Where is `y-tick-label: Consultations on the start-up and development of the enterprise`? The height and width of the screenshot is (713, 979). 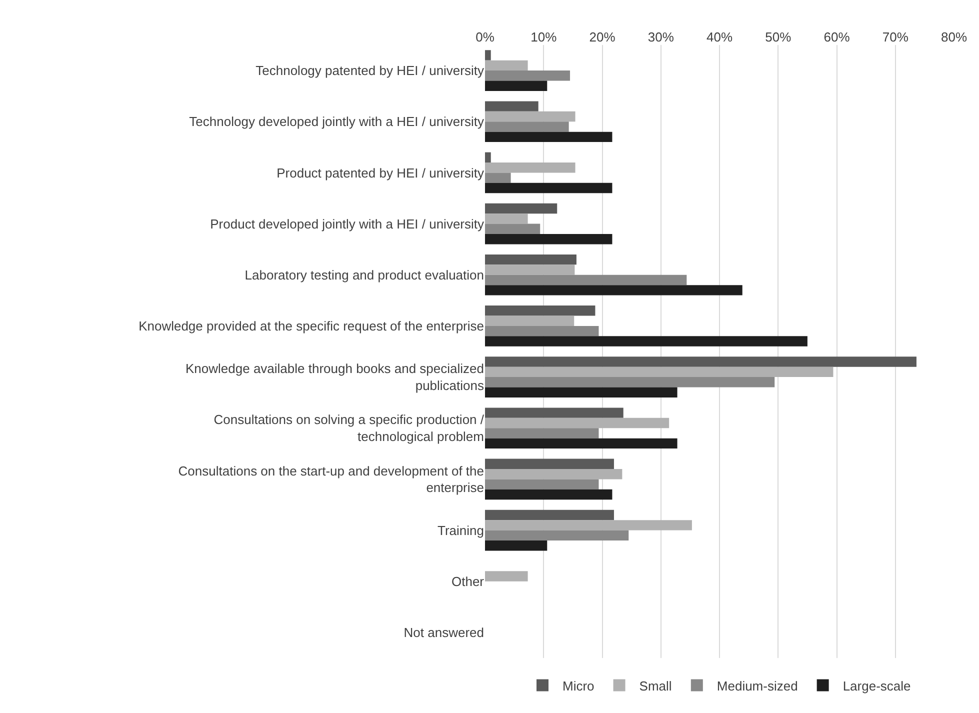 y-tick-label: Consultations on the start-up and development of the enterprise is located at coordinates (331, 479).